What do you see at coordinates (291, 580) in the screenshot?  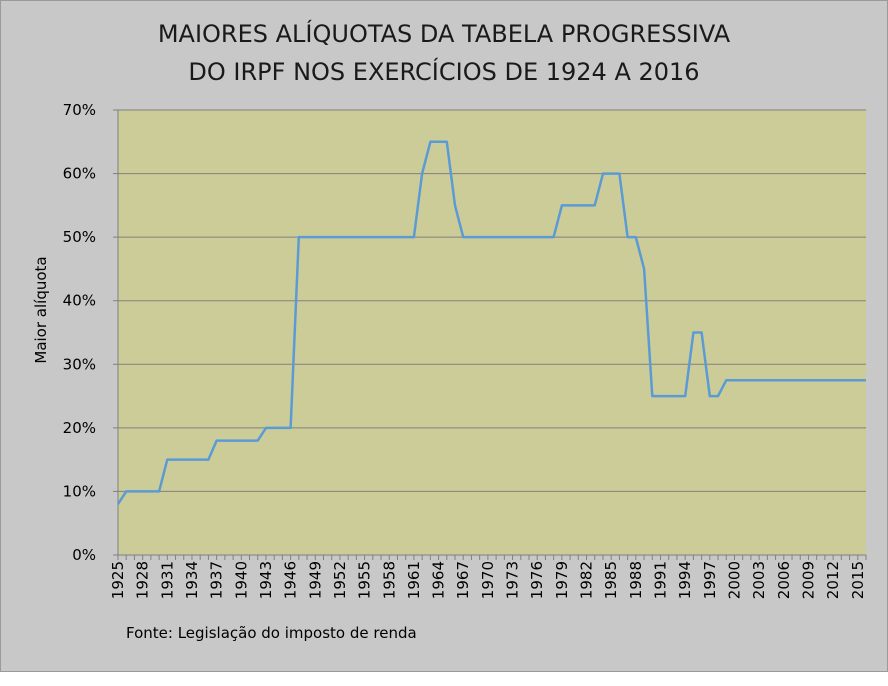 I see `x-tick-label: 1946` at bounding box center [291, 580].